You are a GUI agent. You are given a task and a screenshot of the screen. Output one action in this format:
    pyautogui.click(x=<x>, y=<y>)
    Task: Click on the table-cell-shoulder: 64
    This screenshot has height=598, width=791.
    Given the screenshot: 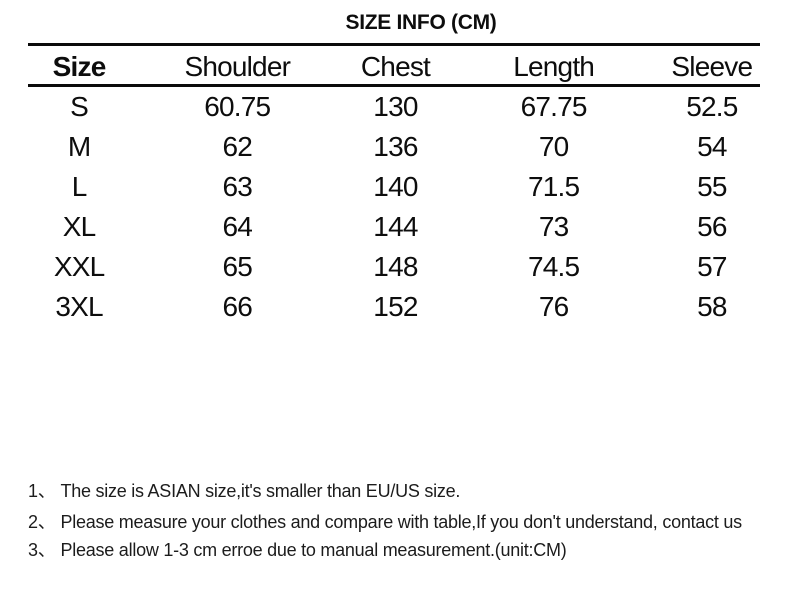 What is the action you would take?
    pyautogui.click(x=237, y=226)
    